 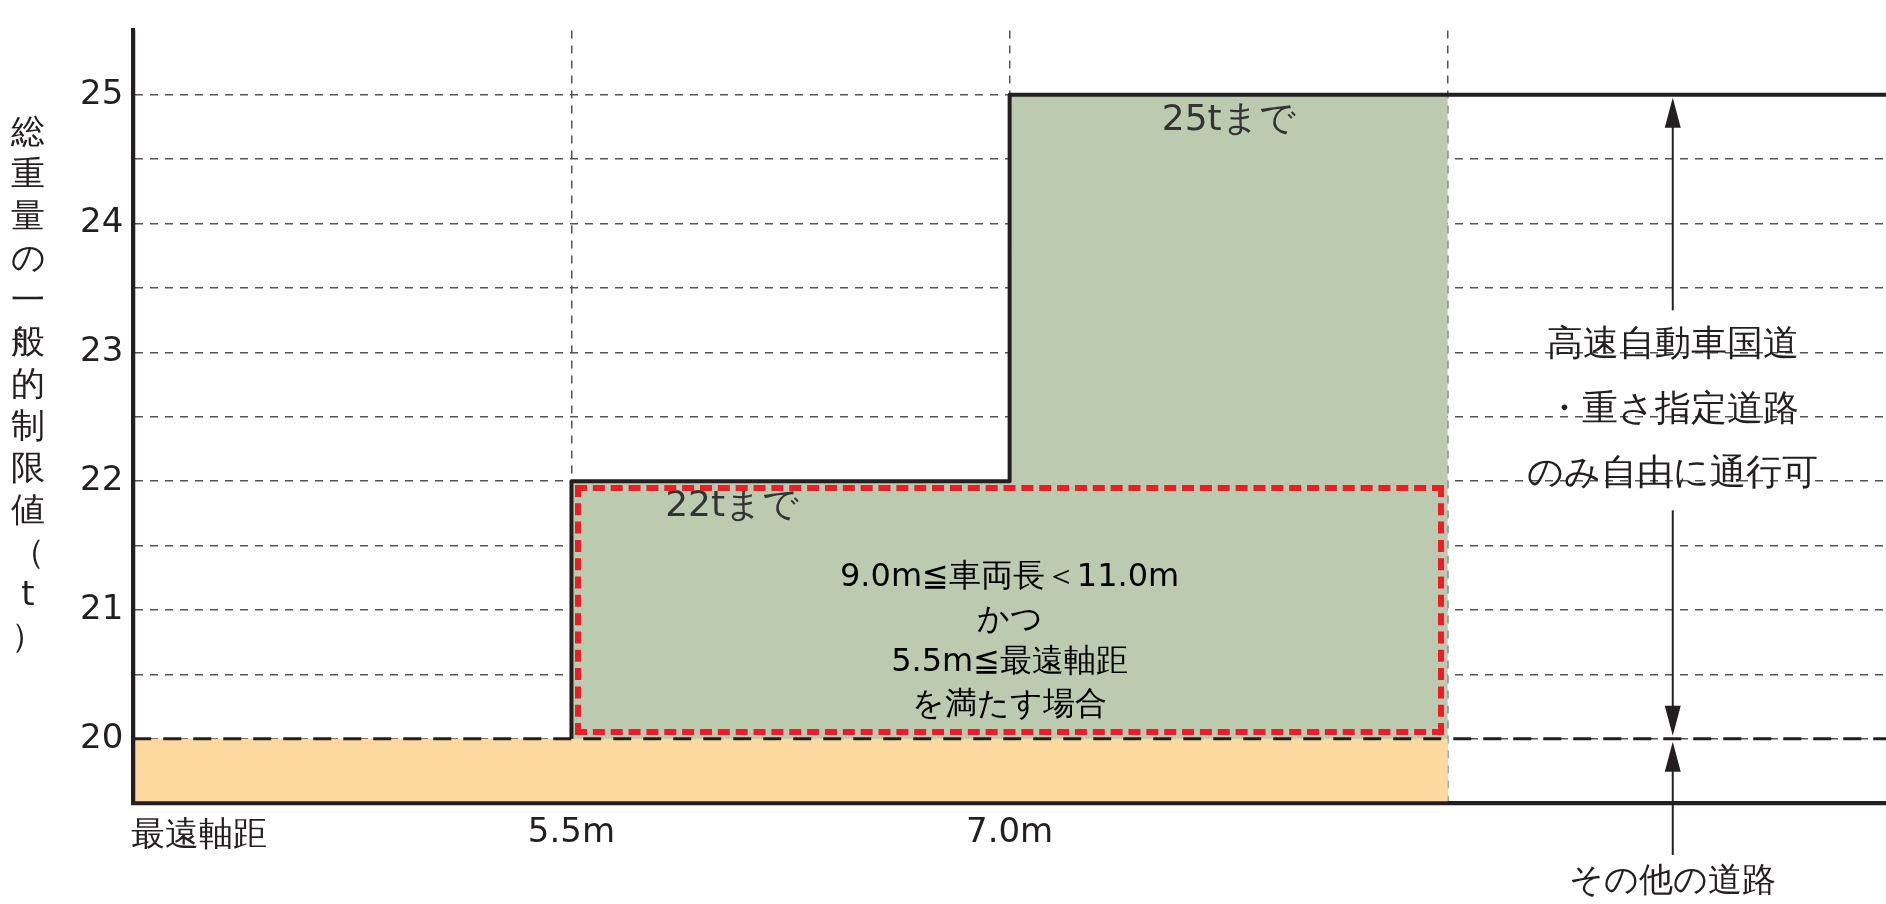 I want to click on annotation: 5.5m≦最遠軸距, so click(x=1010, y=660).